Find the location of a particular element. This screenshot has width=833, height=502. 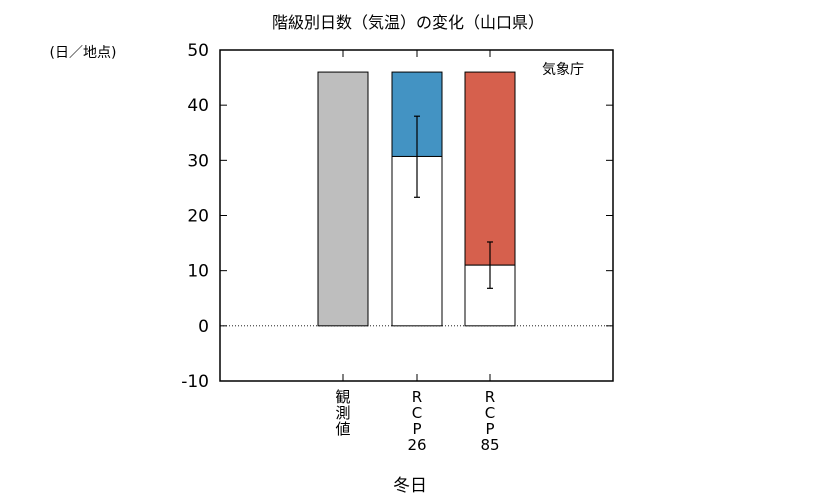

x-tick-label: 値 is located at coordinates (342, 429).